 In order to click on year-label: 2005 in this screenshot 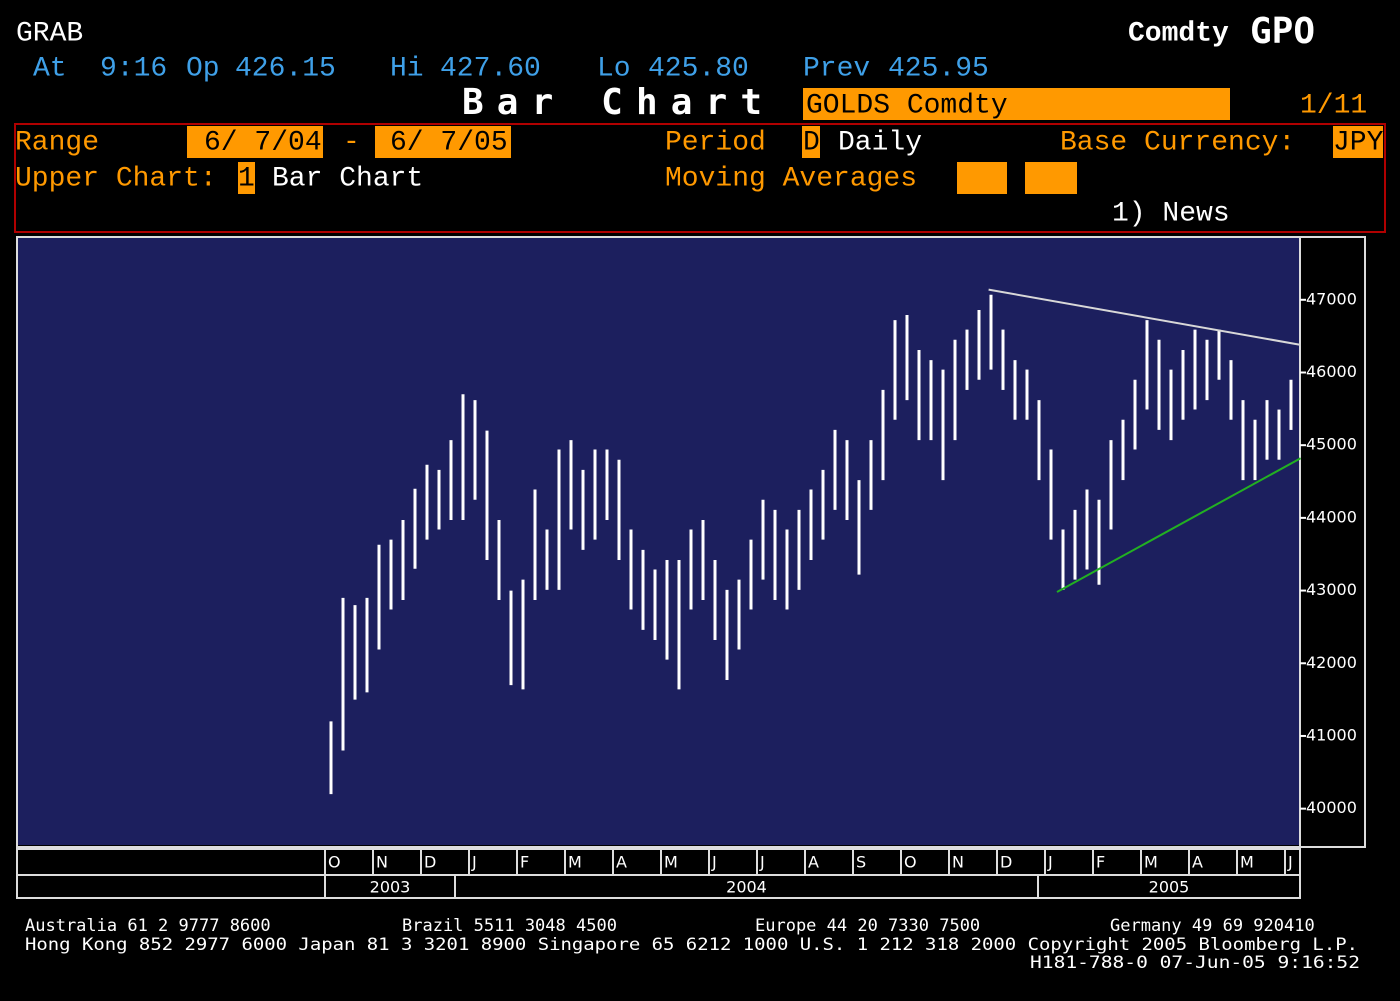, I will do `click(1169, 887)`.